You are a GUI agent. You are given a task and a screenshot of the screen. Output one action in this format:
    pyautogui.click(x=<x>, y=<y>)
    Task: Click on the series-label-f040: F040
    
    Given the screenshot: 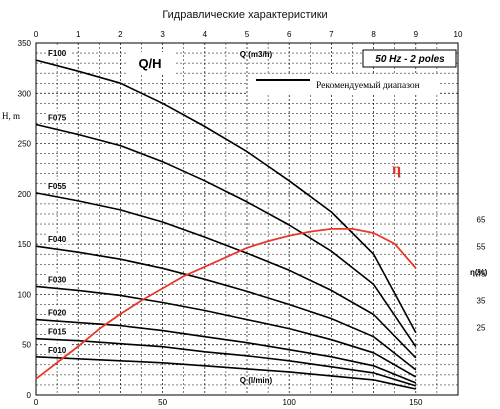 What is the action you would take?
    pyautogui.click(x=57, y=239)
    